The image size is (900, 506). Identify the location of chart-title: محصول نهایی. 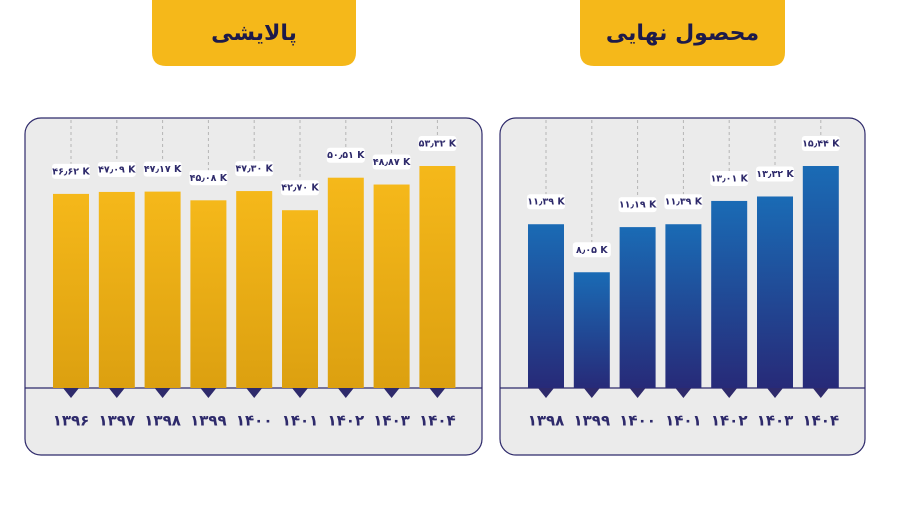
(682, 33).